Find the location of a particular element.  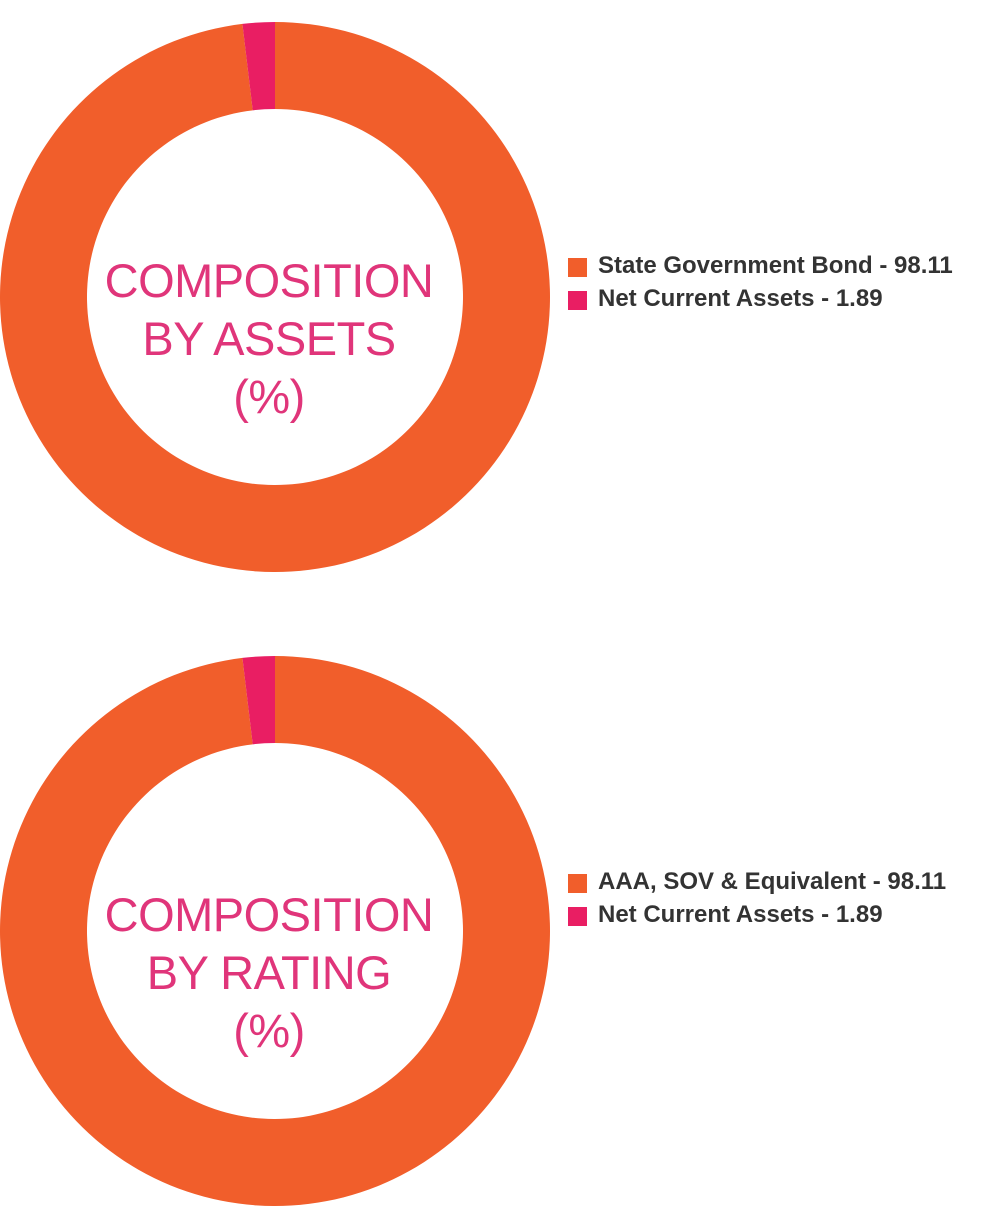

rating-center-label: COMPOSITION BY RATING (%) is located at coordinates (269, 973).